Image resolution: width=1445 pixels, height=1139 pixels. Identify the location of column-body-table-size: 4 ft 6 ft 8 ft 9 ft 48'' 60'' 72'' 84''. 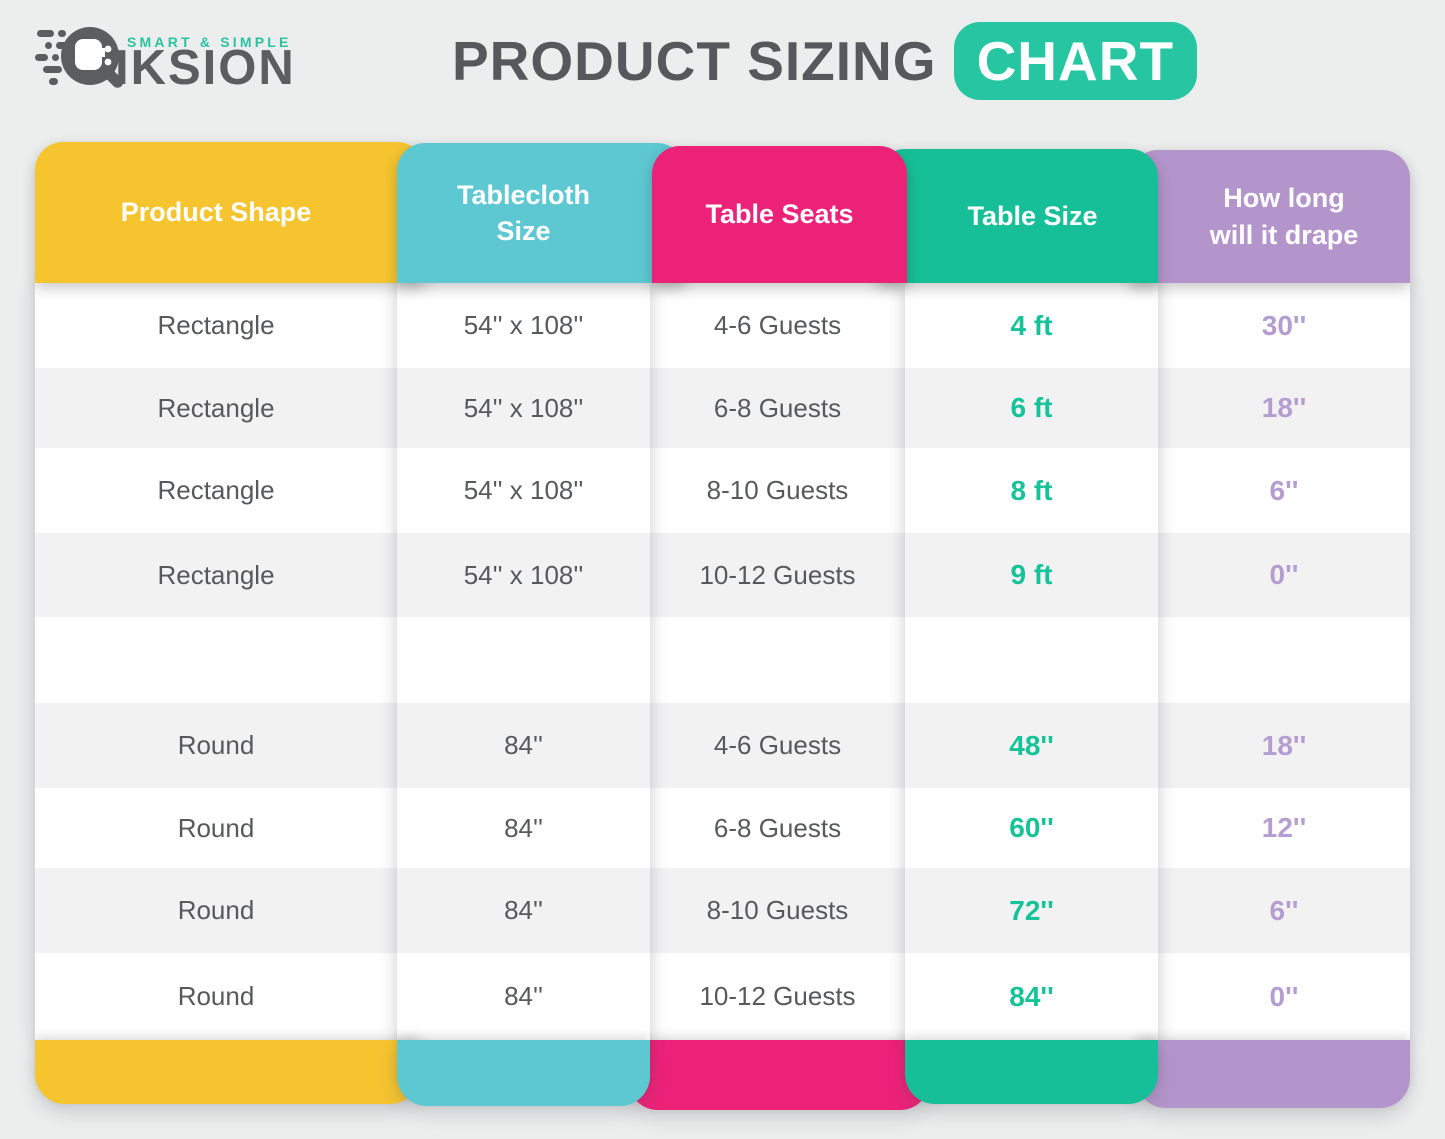
(1031, 661).